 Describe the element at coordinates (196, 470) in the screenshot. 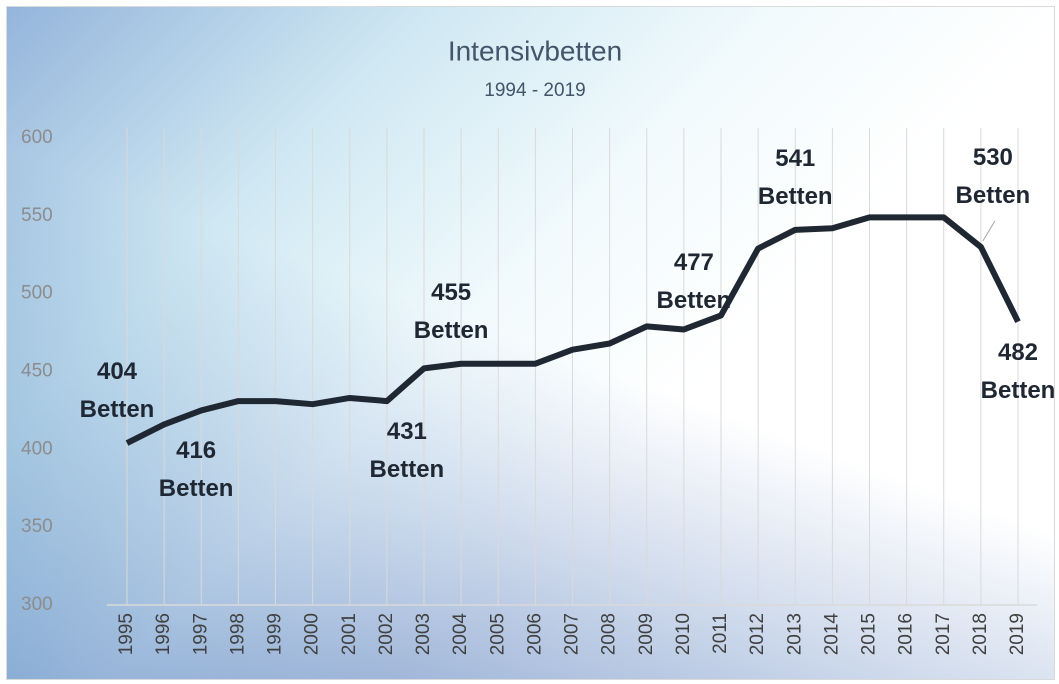

I see `data-label: 416 Betten` at that location.